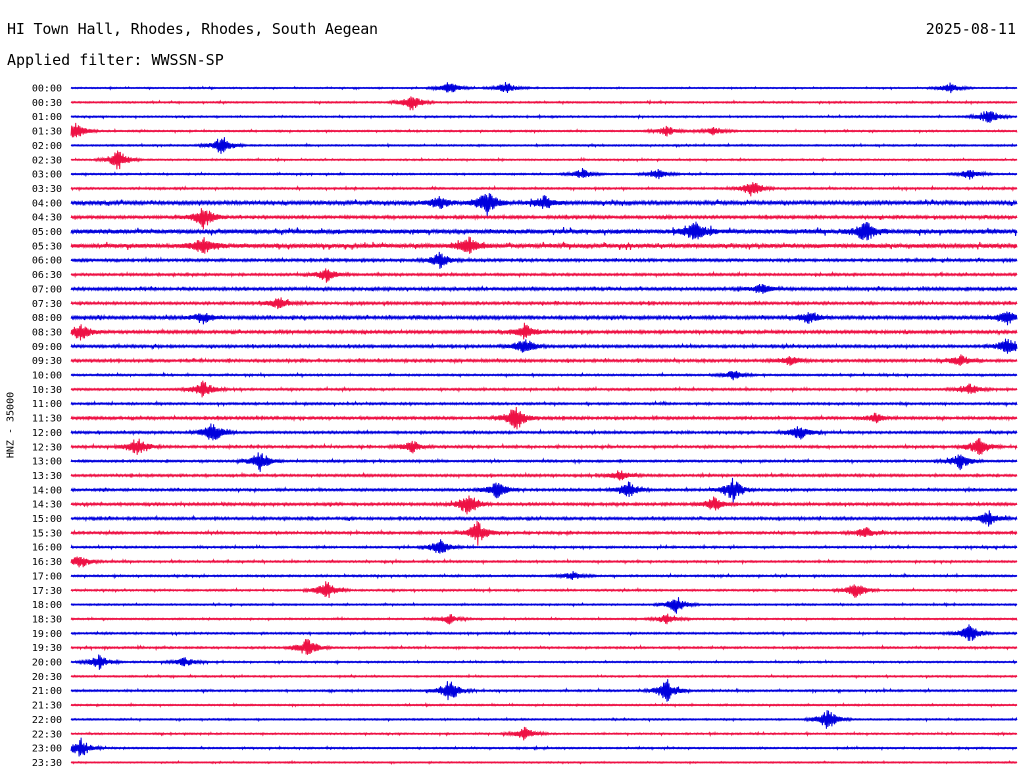  I want to click on row-time-label: 19:00, so click(47, 634).